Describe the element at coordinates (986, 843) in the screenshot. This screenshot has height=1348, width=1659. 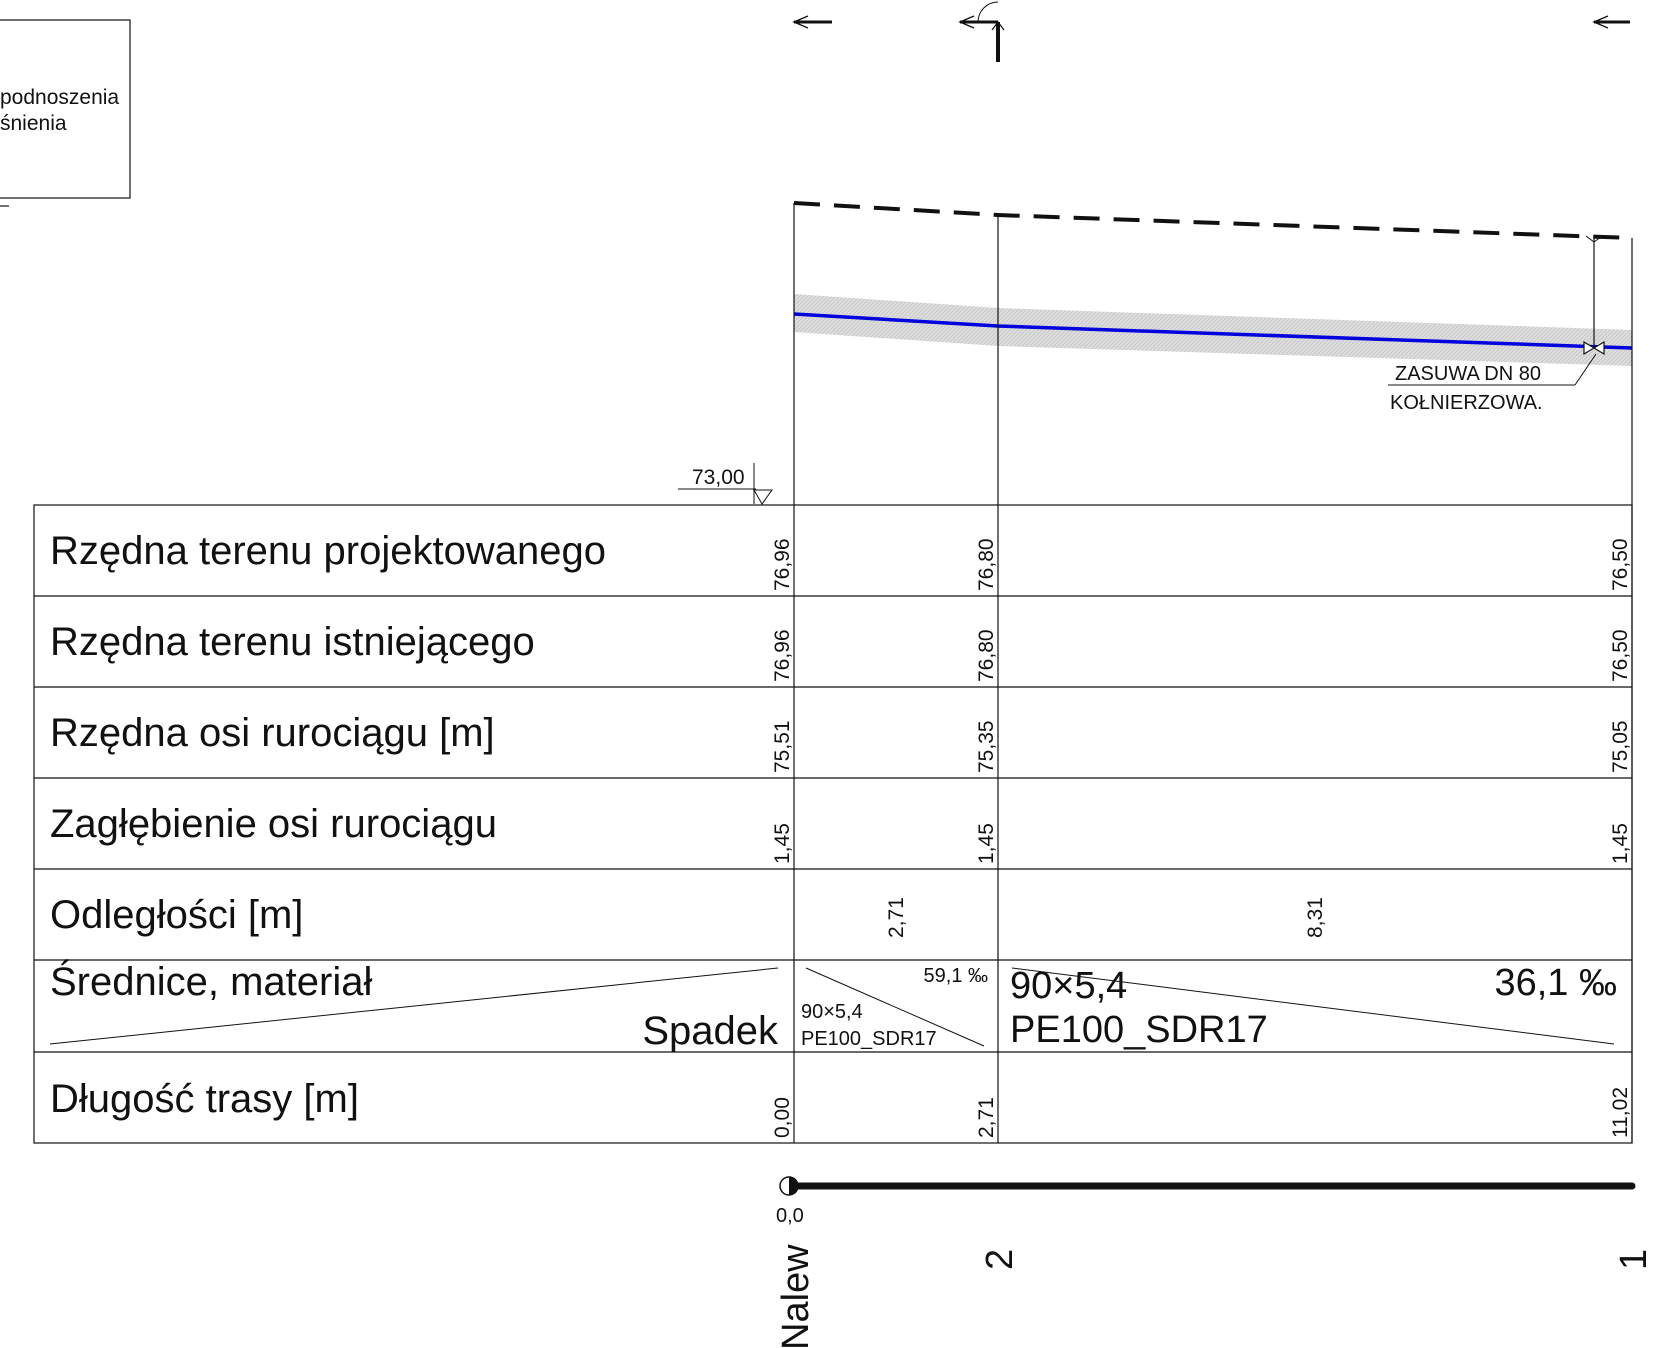
I see `pipe-depth-value-2: 1,45` at that location.